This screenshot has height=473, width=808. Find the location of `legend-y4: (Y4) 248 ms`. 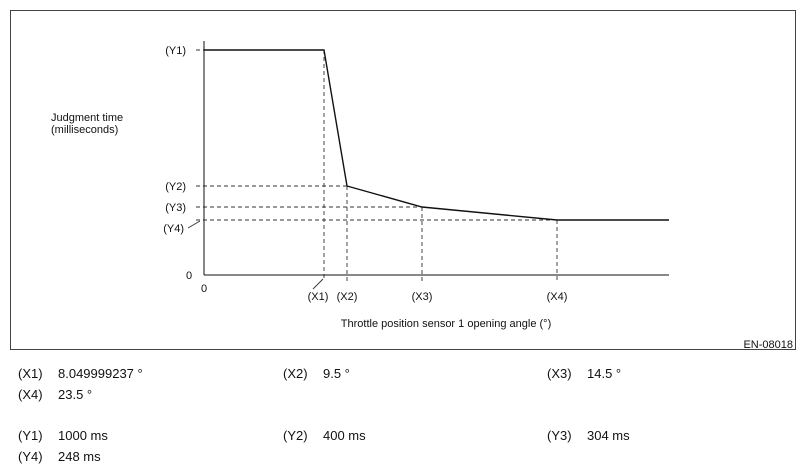

legend-y4: (Y4) 248 ms is located at coordinates (59, 456).